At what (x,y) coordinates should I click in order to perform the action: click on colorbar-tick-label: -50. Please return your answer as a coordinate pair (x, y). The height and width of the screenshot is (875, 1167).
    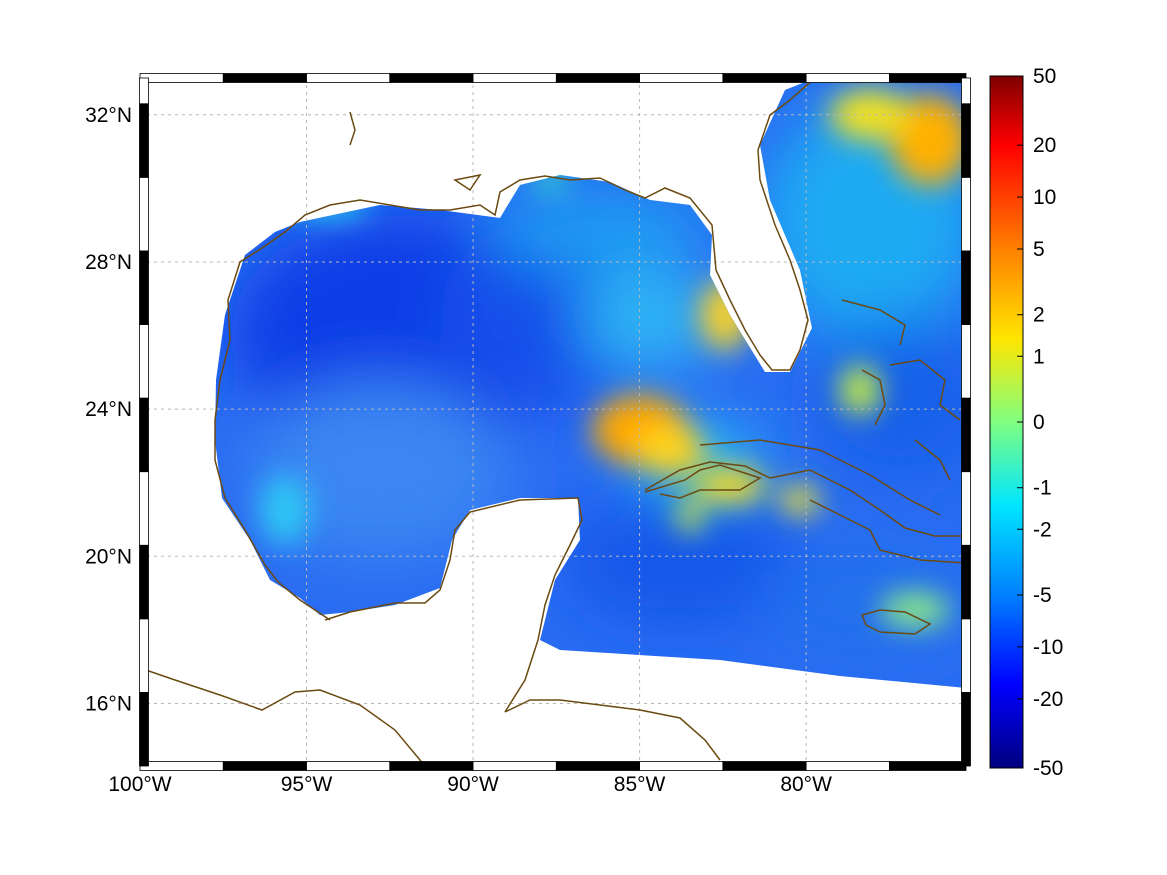
    Looking at the image, I should click on (1048, 768).